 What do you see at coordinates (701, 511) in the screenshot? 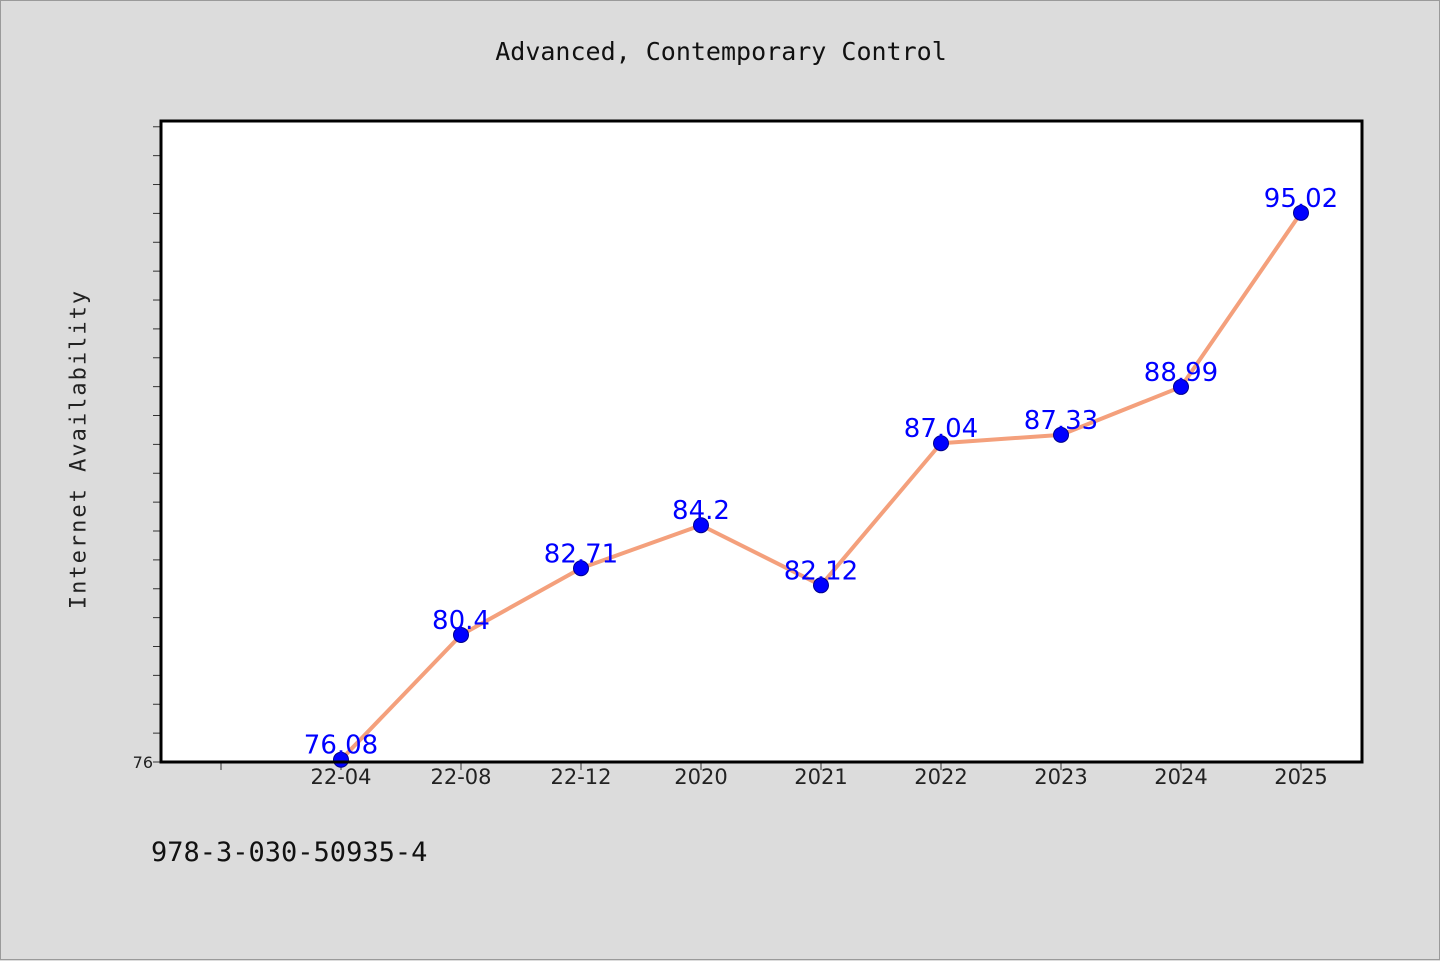
I see `data-label: 84.2` at bounding box center [701, 511].